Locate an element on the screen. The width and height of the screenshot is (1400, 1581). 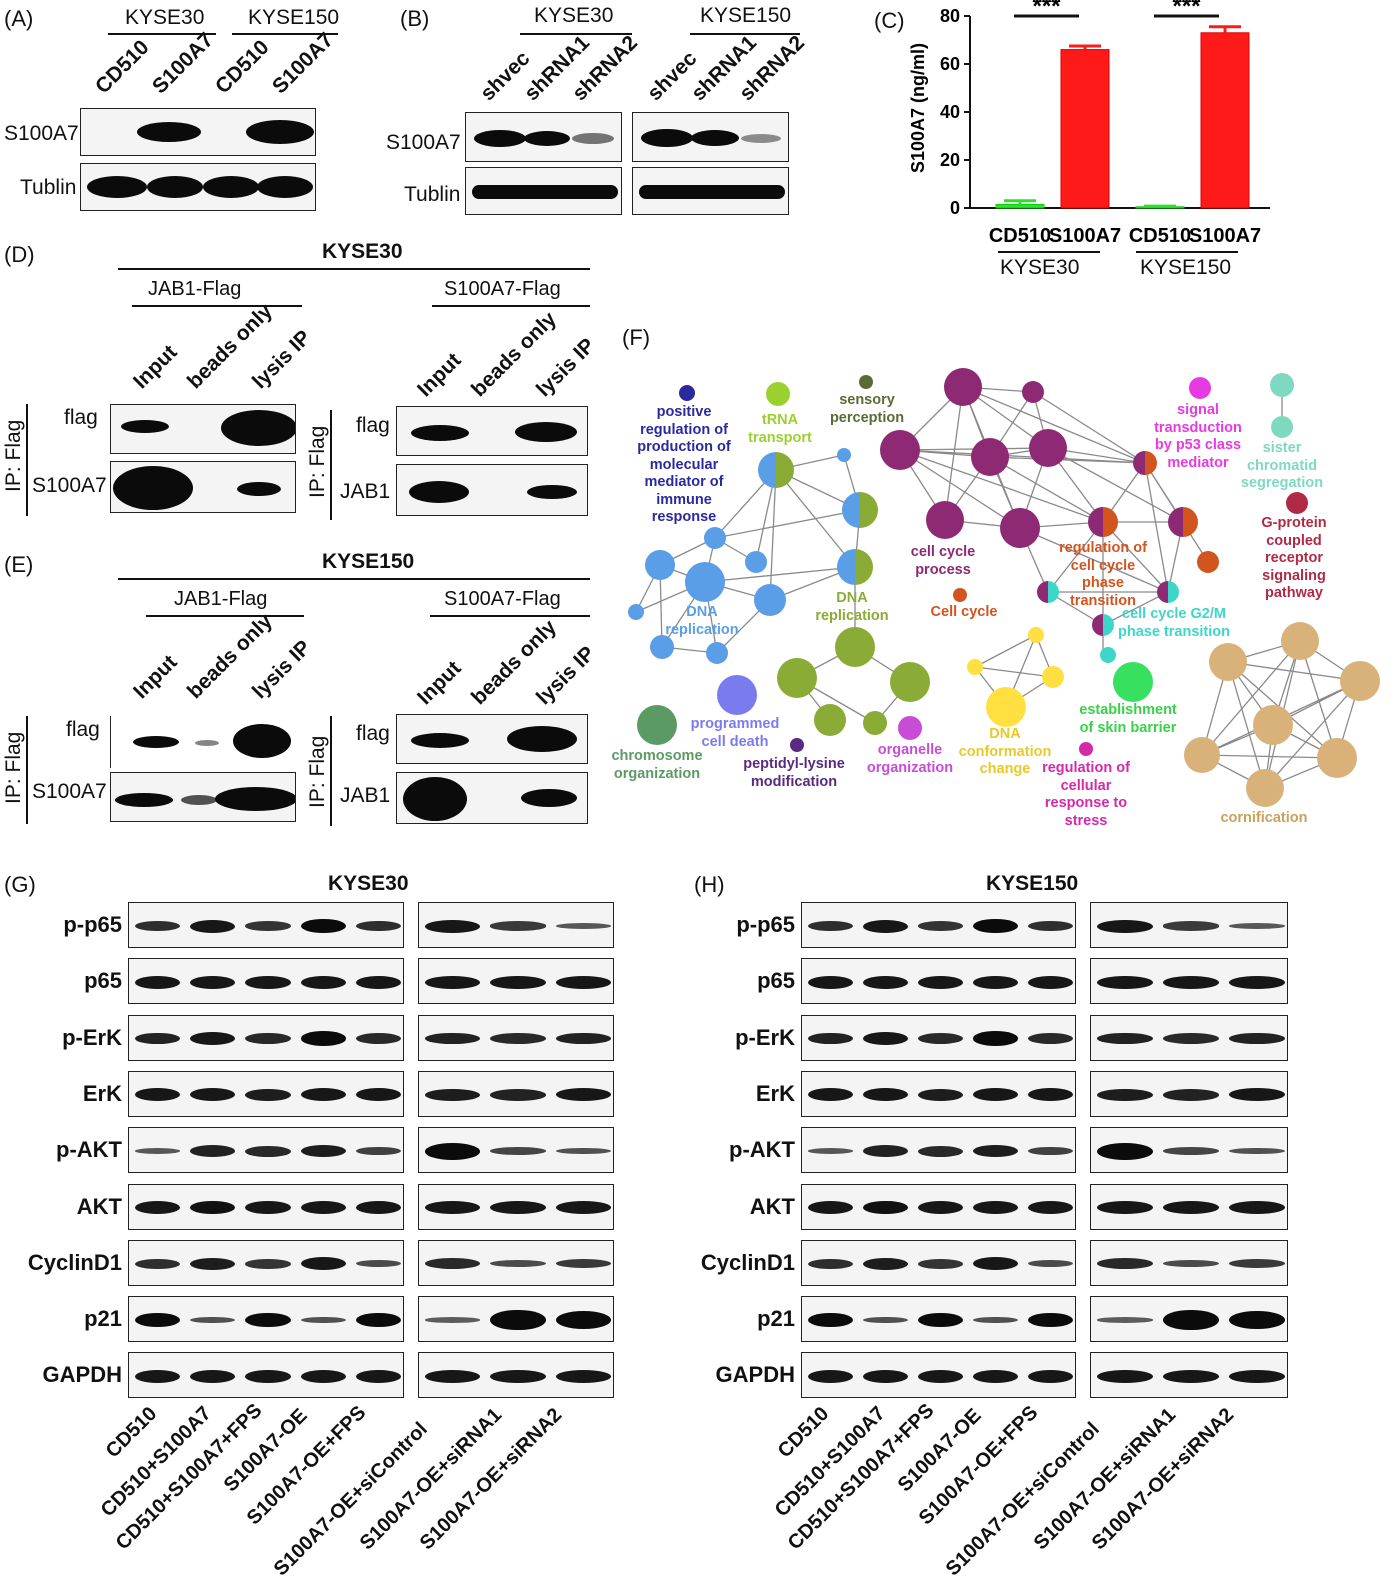
h-row-label-cyclind1: CyclinD1 is located at coordinates (747, 1262).